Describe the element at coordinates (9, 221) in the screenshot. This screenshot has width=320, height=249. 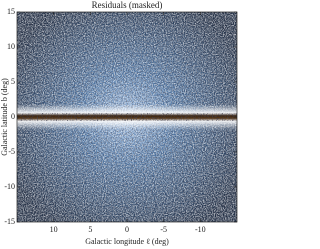
I see `y-tick-label: -15` at that location.